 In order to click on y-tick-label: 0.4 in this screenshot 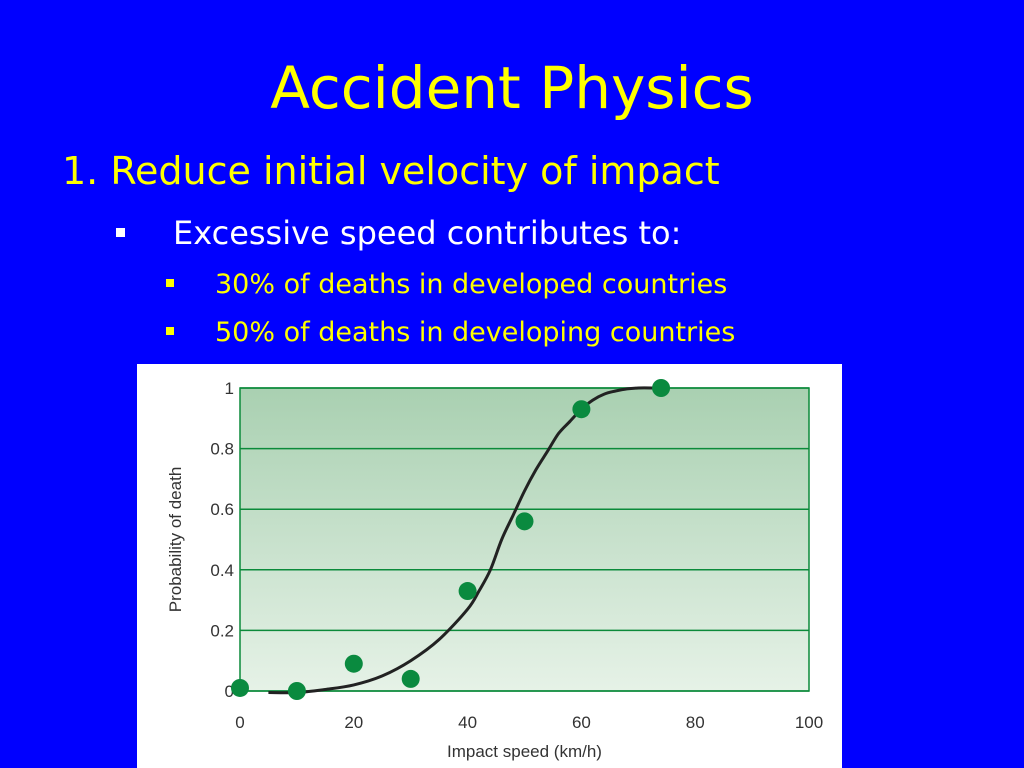, I will do `click(222, 570)`.